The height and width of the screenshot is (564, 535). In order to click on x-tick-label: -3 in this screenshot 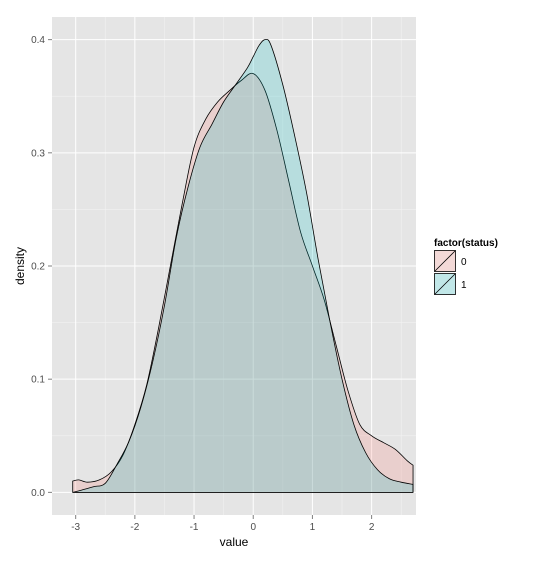, I will do `click(75, 527)`.